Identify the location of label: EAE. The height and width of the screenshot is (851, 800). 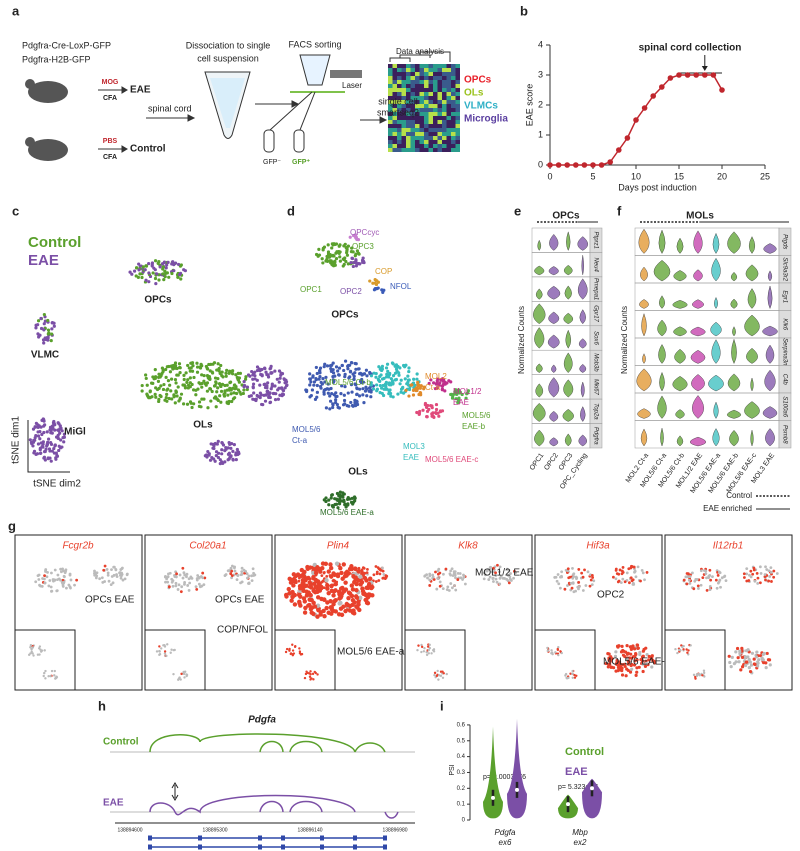
(140, 90).